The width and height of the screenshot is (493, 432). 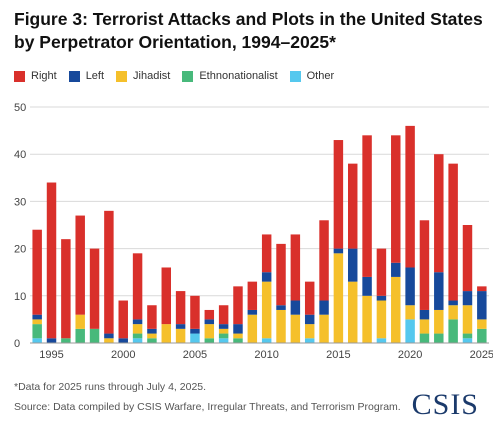 I want to click on bar-left-1999, so click(x=109, y=336).